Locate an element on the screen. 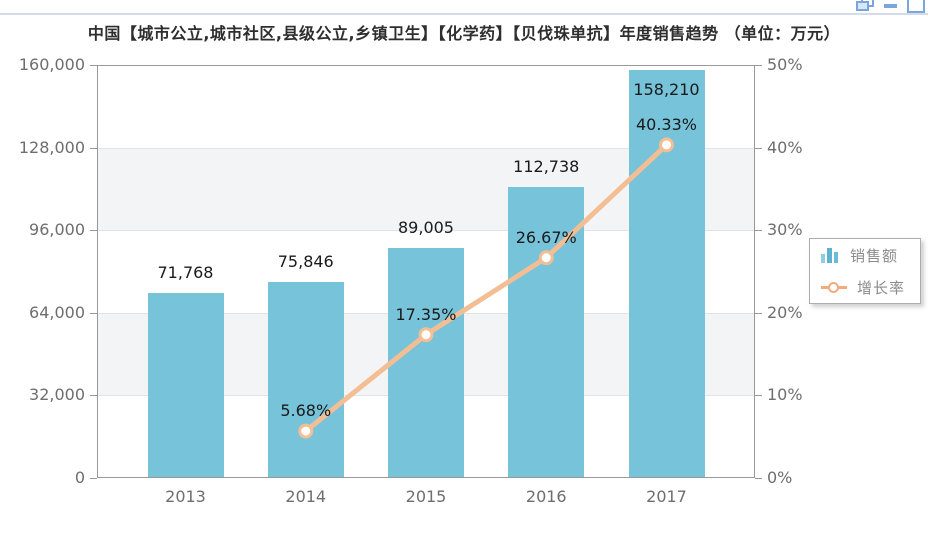 The height and width of the screenshot is (535, 928). left-axis-label: 96,000 is located at coordinates (57, 230).